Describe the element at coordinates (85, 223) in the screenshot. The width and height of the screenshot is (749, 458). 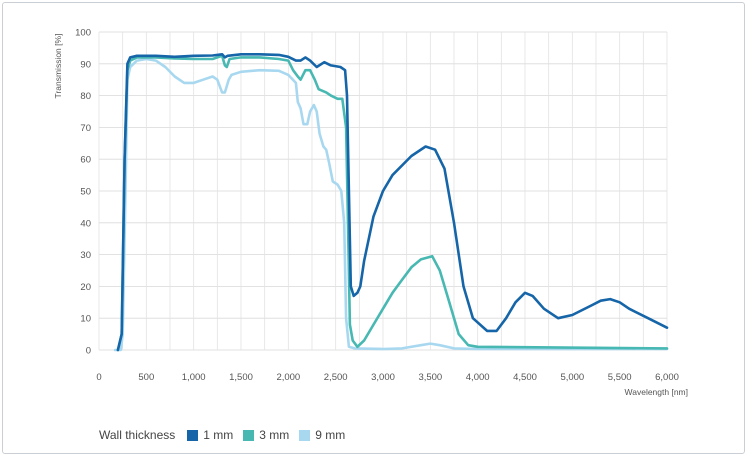
I see `y-tick-label: 40` at that location.